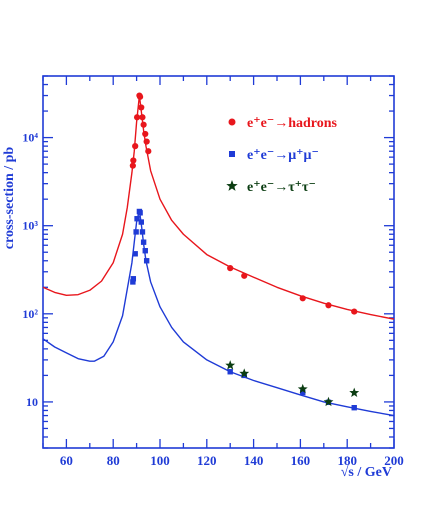 This screenshot has height=524, width=437. What do you see at coordinates (32, 402) in the screenshot?
I see `y-tick-label: 10` at bounding box center [32, 402].